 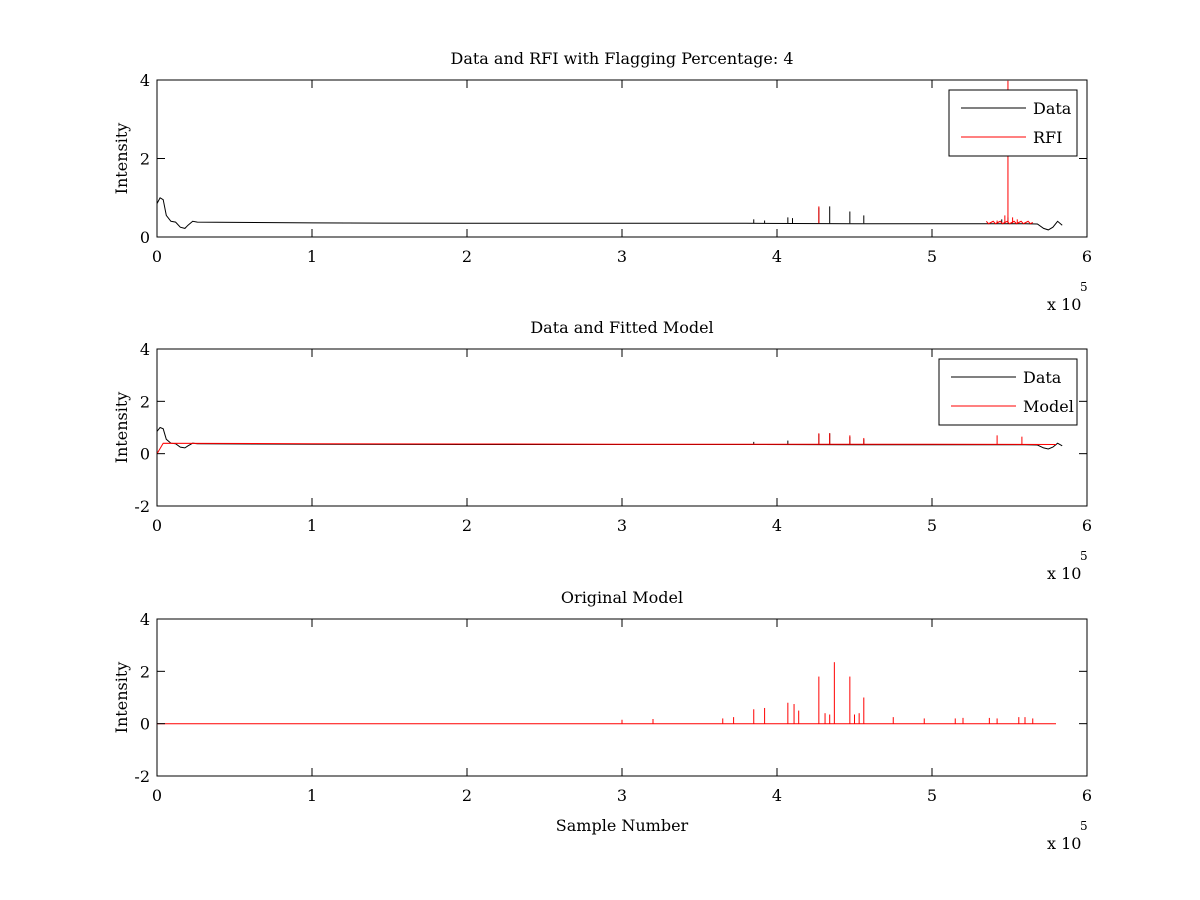 What do you see at coordinates (1047, 137) in the screenshot?
I see `legend-label: RFI` at bounding box center [1047, 137].